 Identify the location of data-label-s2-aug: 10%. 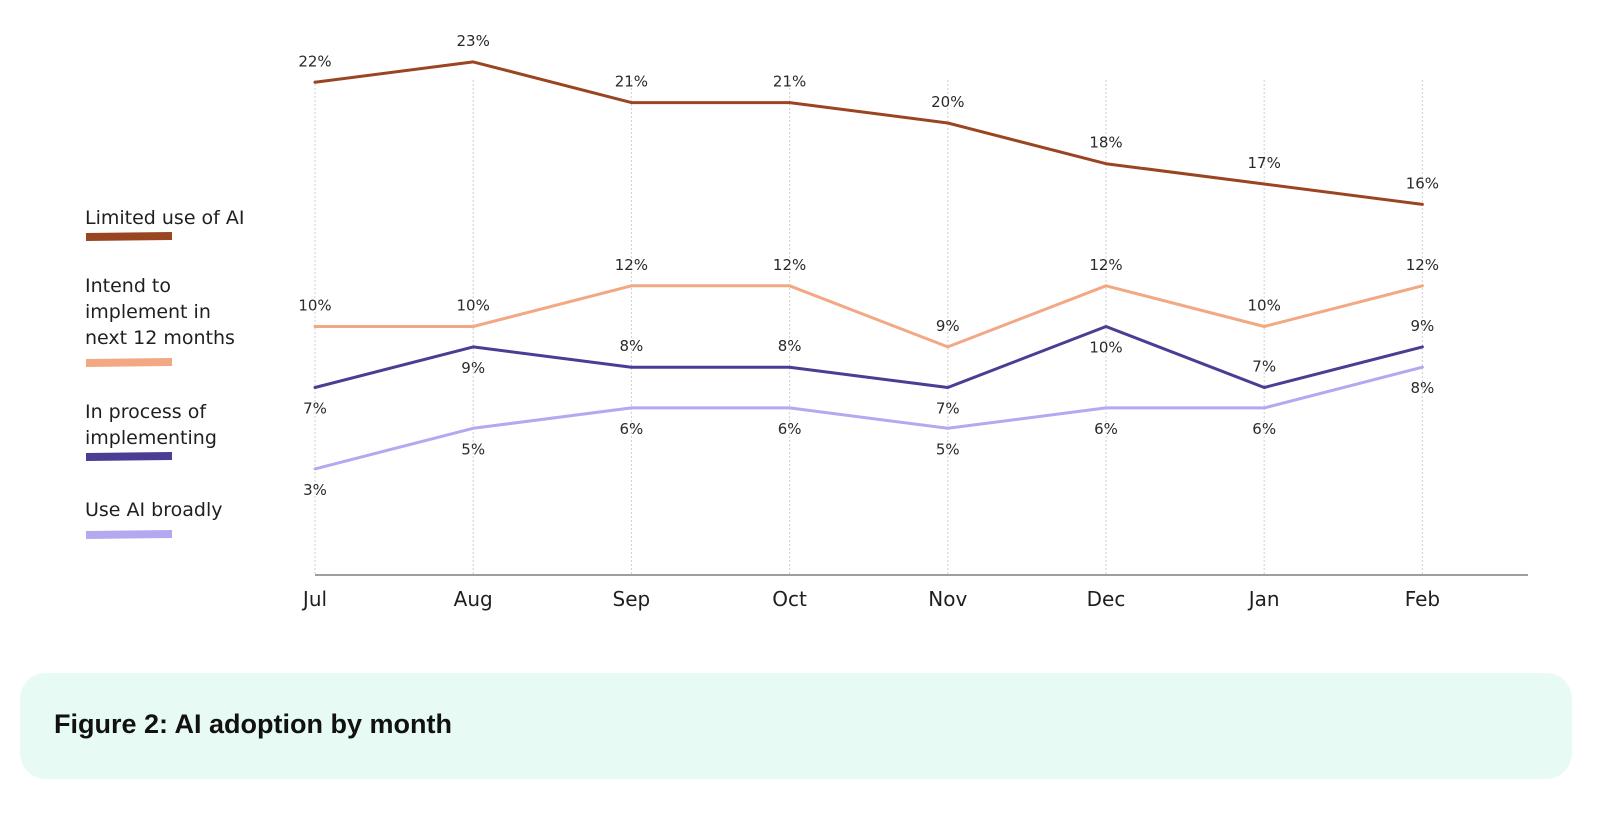
(473, 306).